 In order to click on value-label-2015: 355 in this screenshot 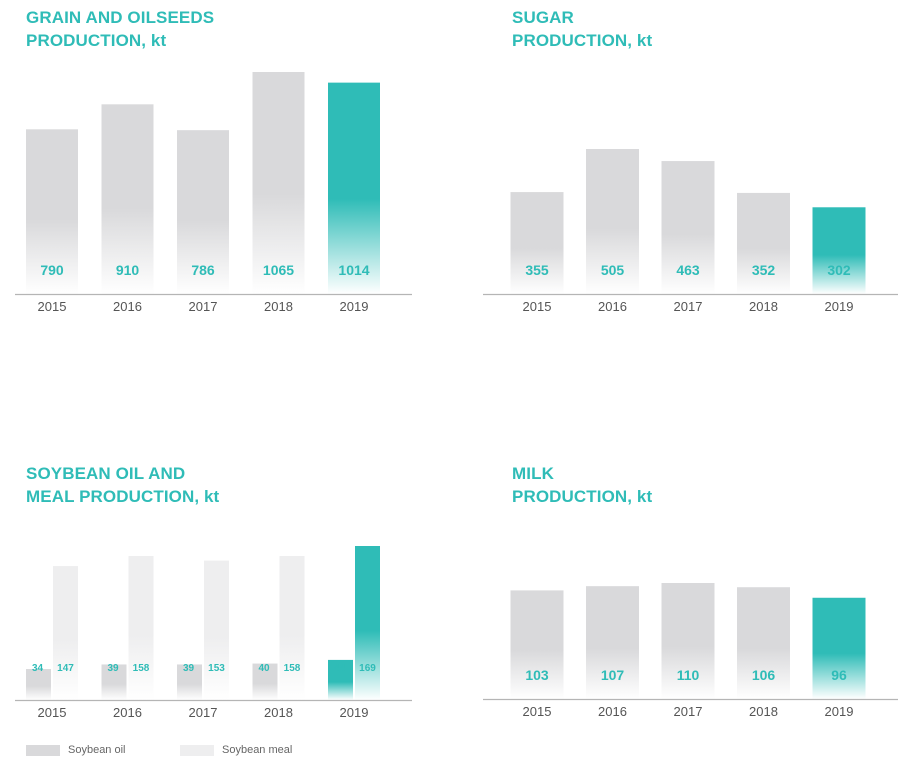, I will do `click(537, 270)`.